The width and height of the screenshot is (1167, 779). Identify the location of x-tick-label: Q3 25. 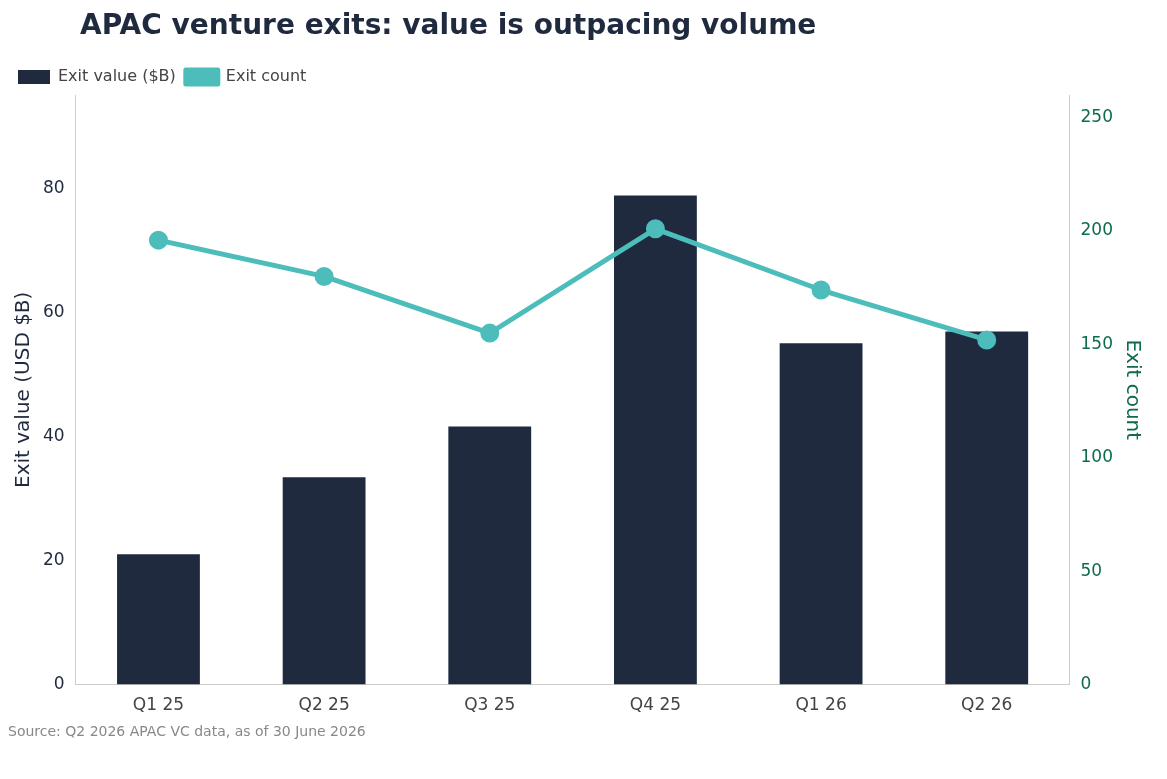
(490, 704).